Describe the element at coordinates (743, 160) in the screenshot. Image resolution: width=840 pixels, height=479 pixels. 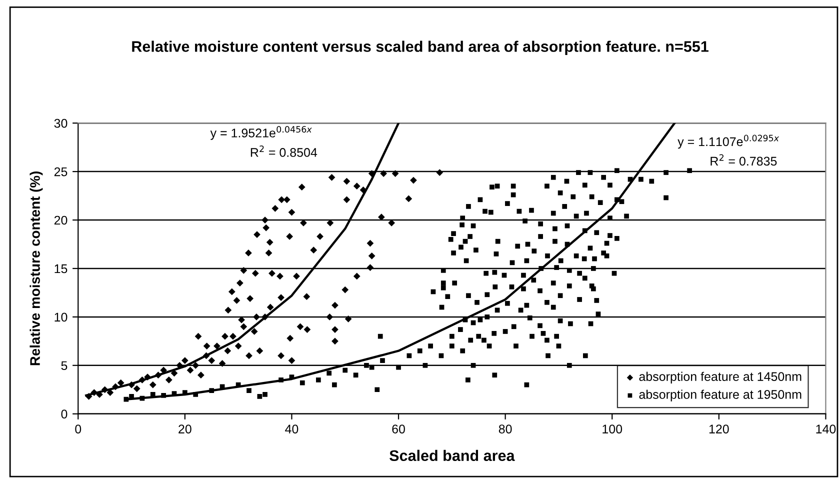
I see `annotation: R$^{2}$ = 0.7835` at that location.